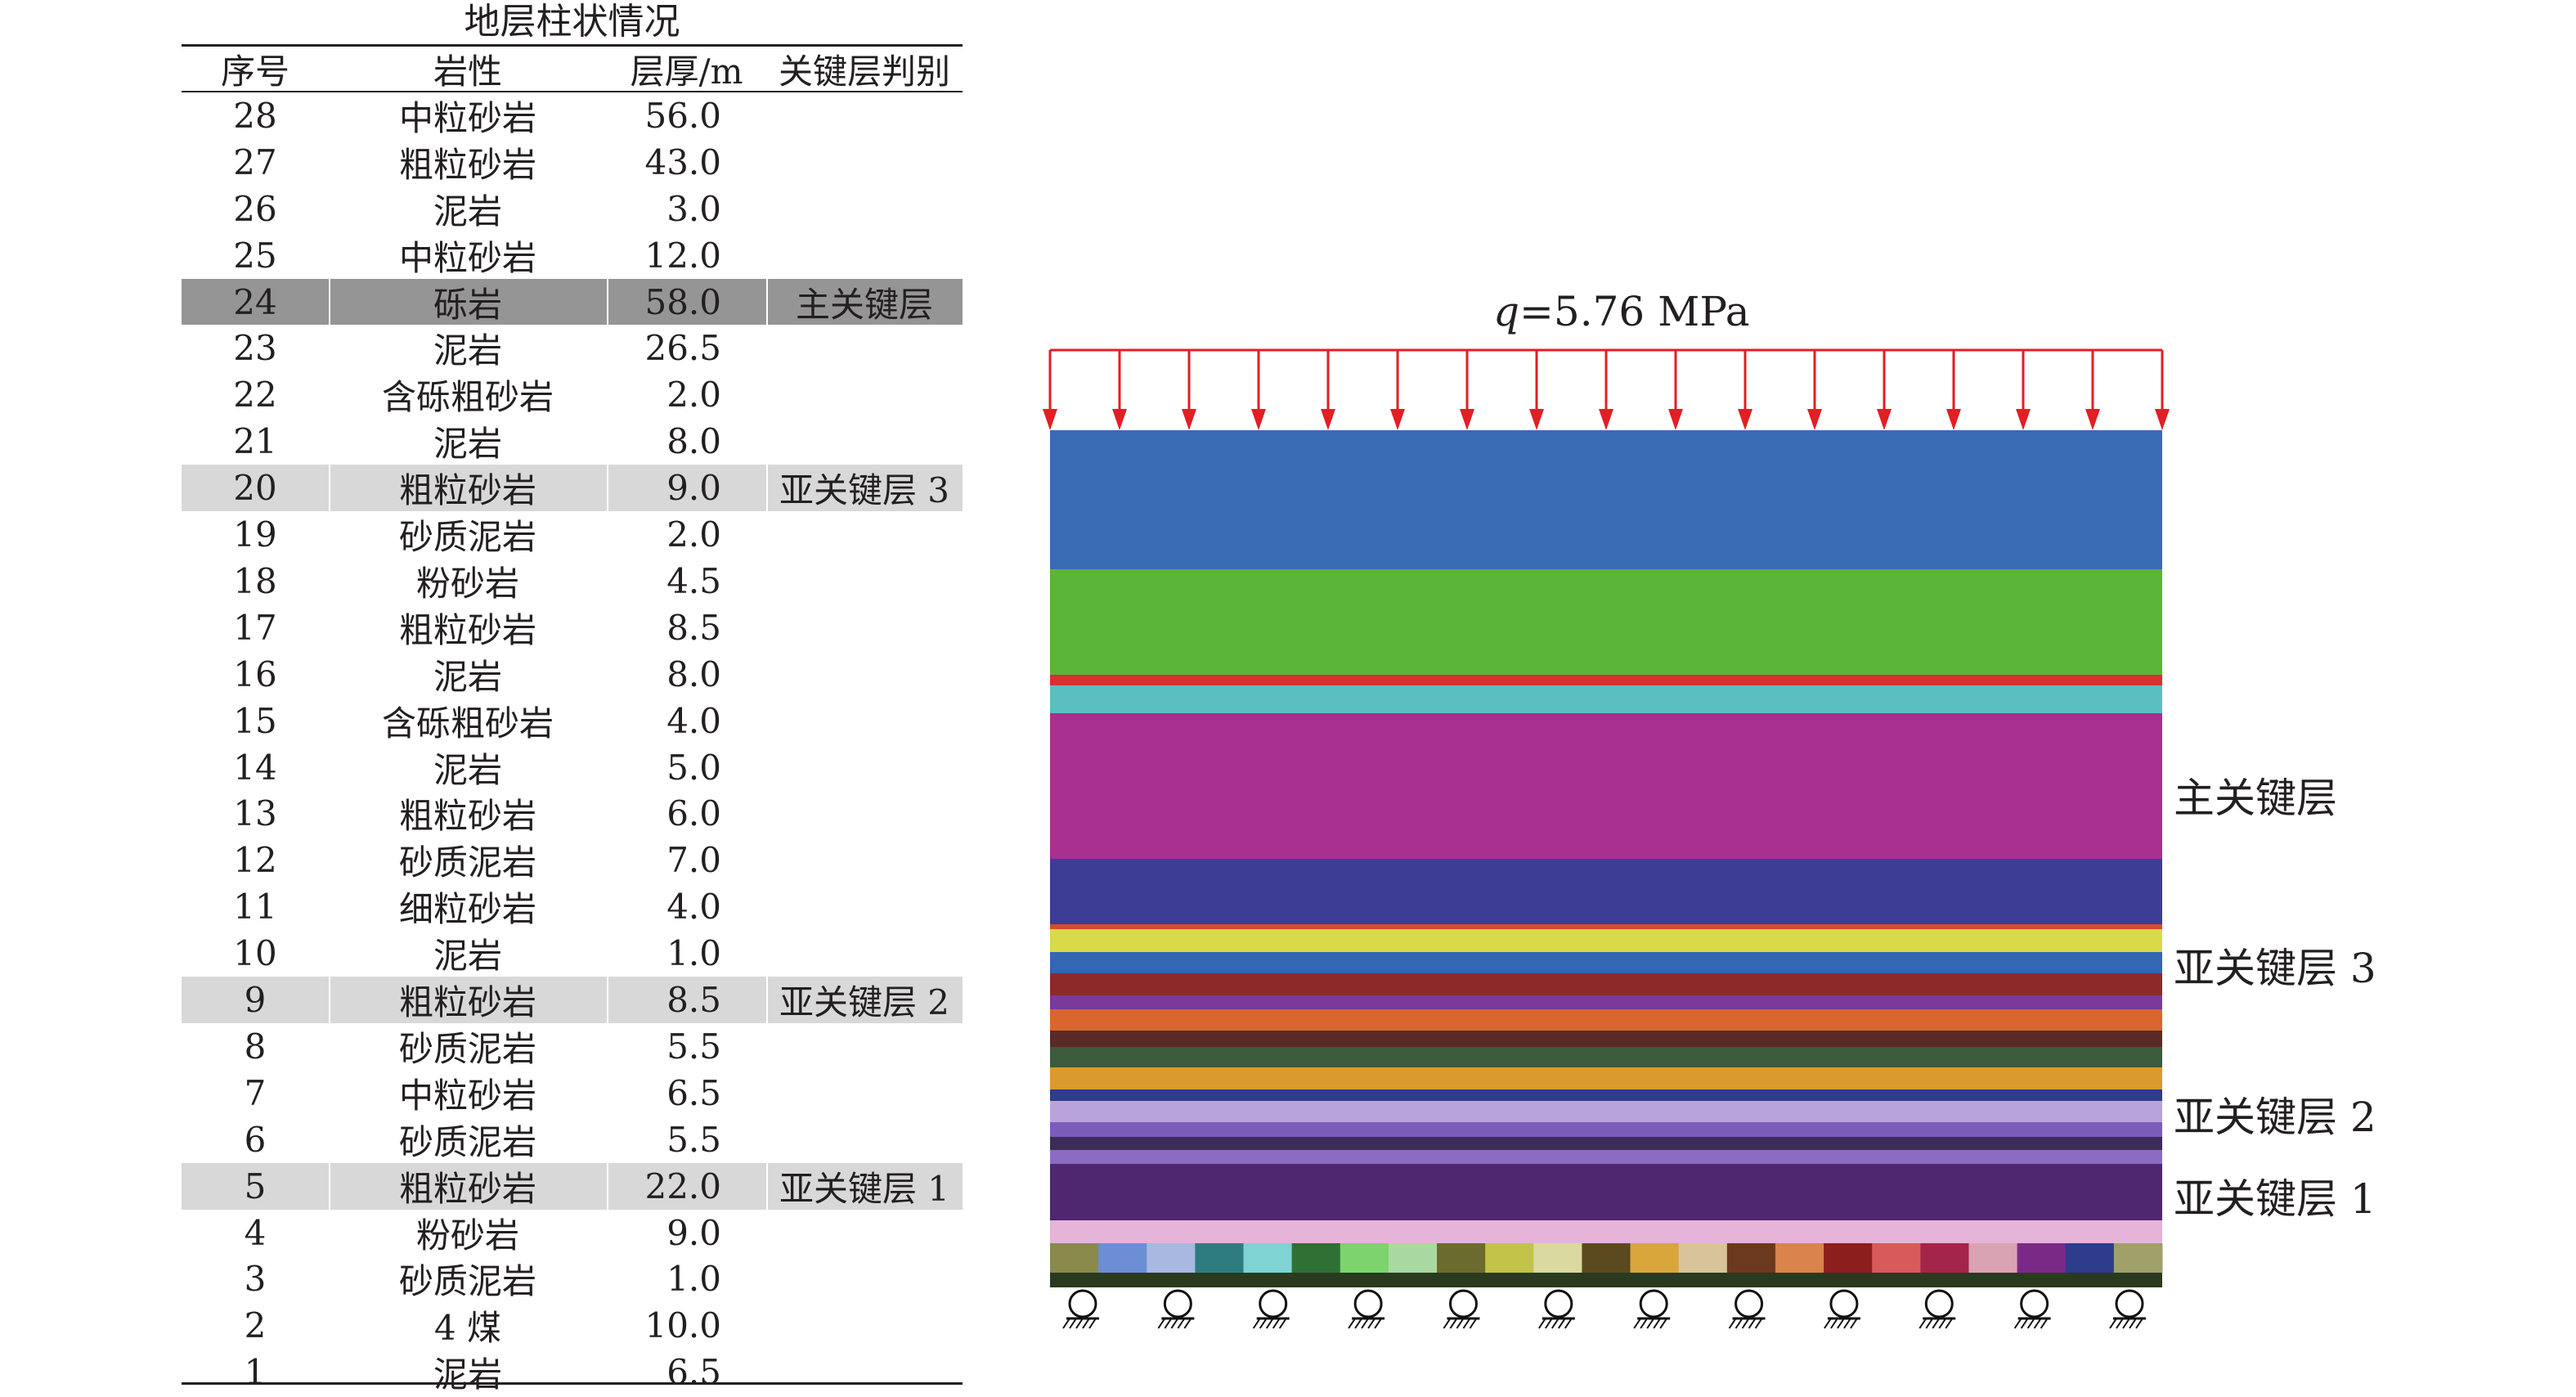 The width and height of the screenshot is (2576, 1397). I want to click on row-thickness: 1.0, so click(694, 953).